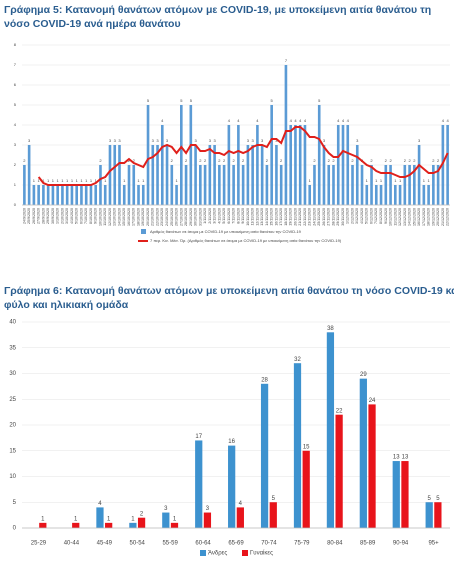  I want to click on x-tick-label: 17/11/2020, so click(281, 217).